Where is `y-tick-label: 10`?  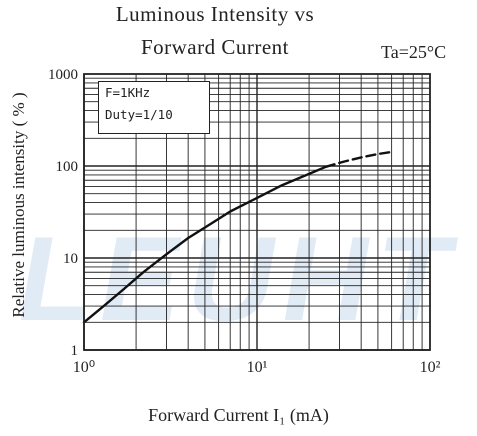 y-tick-label: 10 is located at coordinates (70, 259).